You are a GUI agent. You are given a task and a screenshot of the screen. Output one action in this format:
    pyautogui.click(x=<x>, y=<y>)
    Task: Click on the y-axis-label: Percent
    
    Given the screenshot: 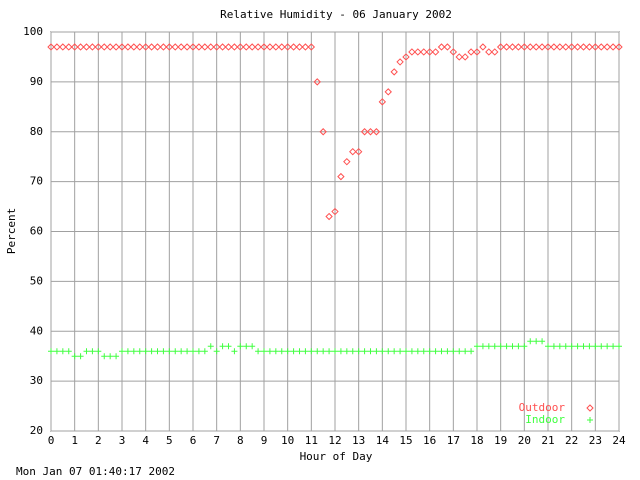 What is the action you would take?
    pyautogui.click(x=11, y=231)
    